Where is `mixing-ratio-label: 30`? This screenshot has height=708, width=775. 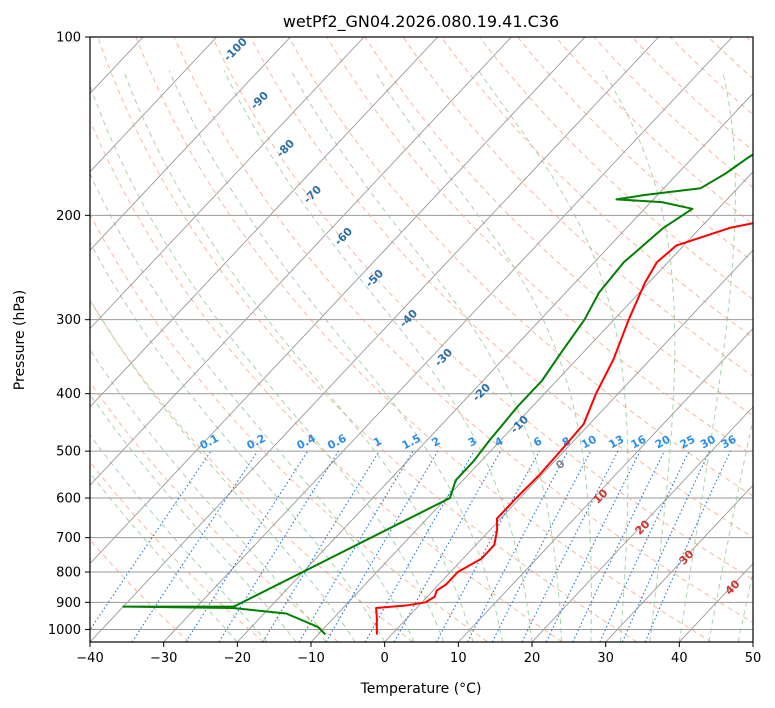
mixing-ratio-label: 30 is located at coordinates (708, 442).